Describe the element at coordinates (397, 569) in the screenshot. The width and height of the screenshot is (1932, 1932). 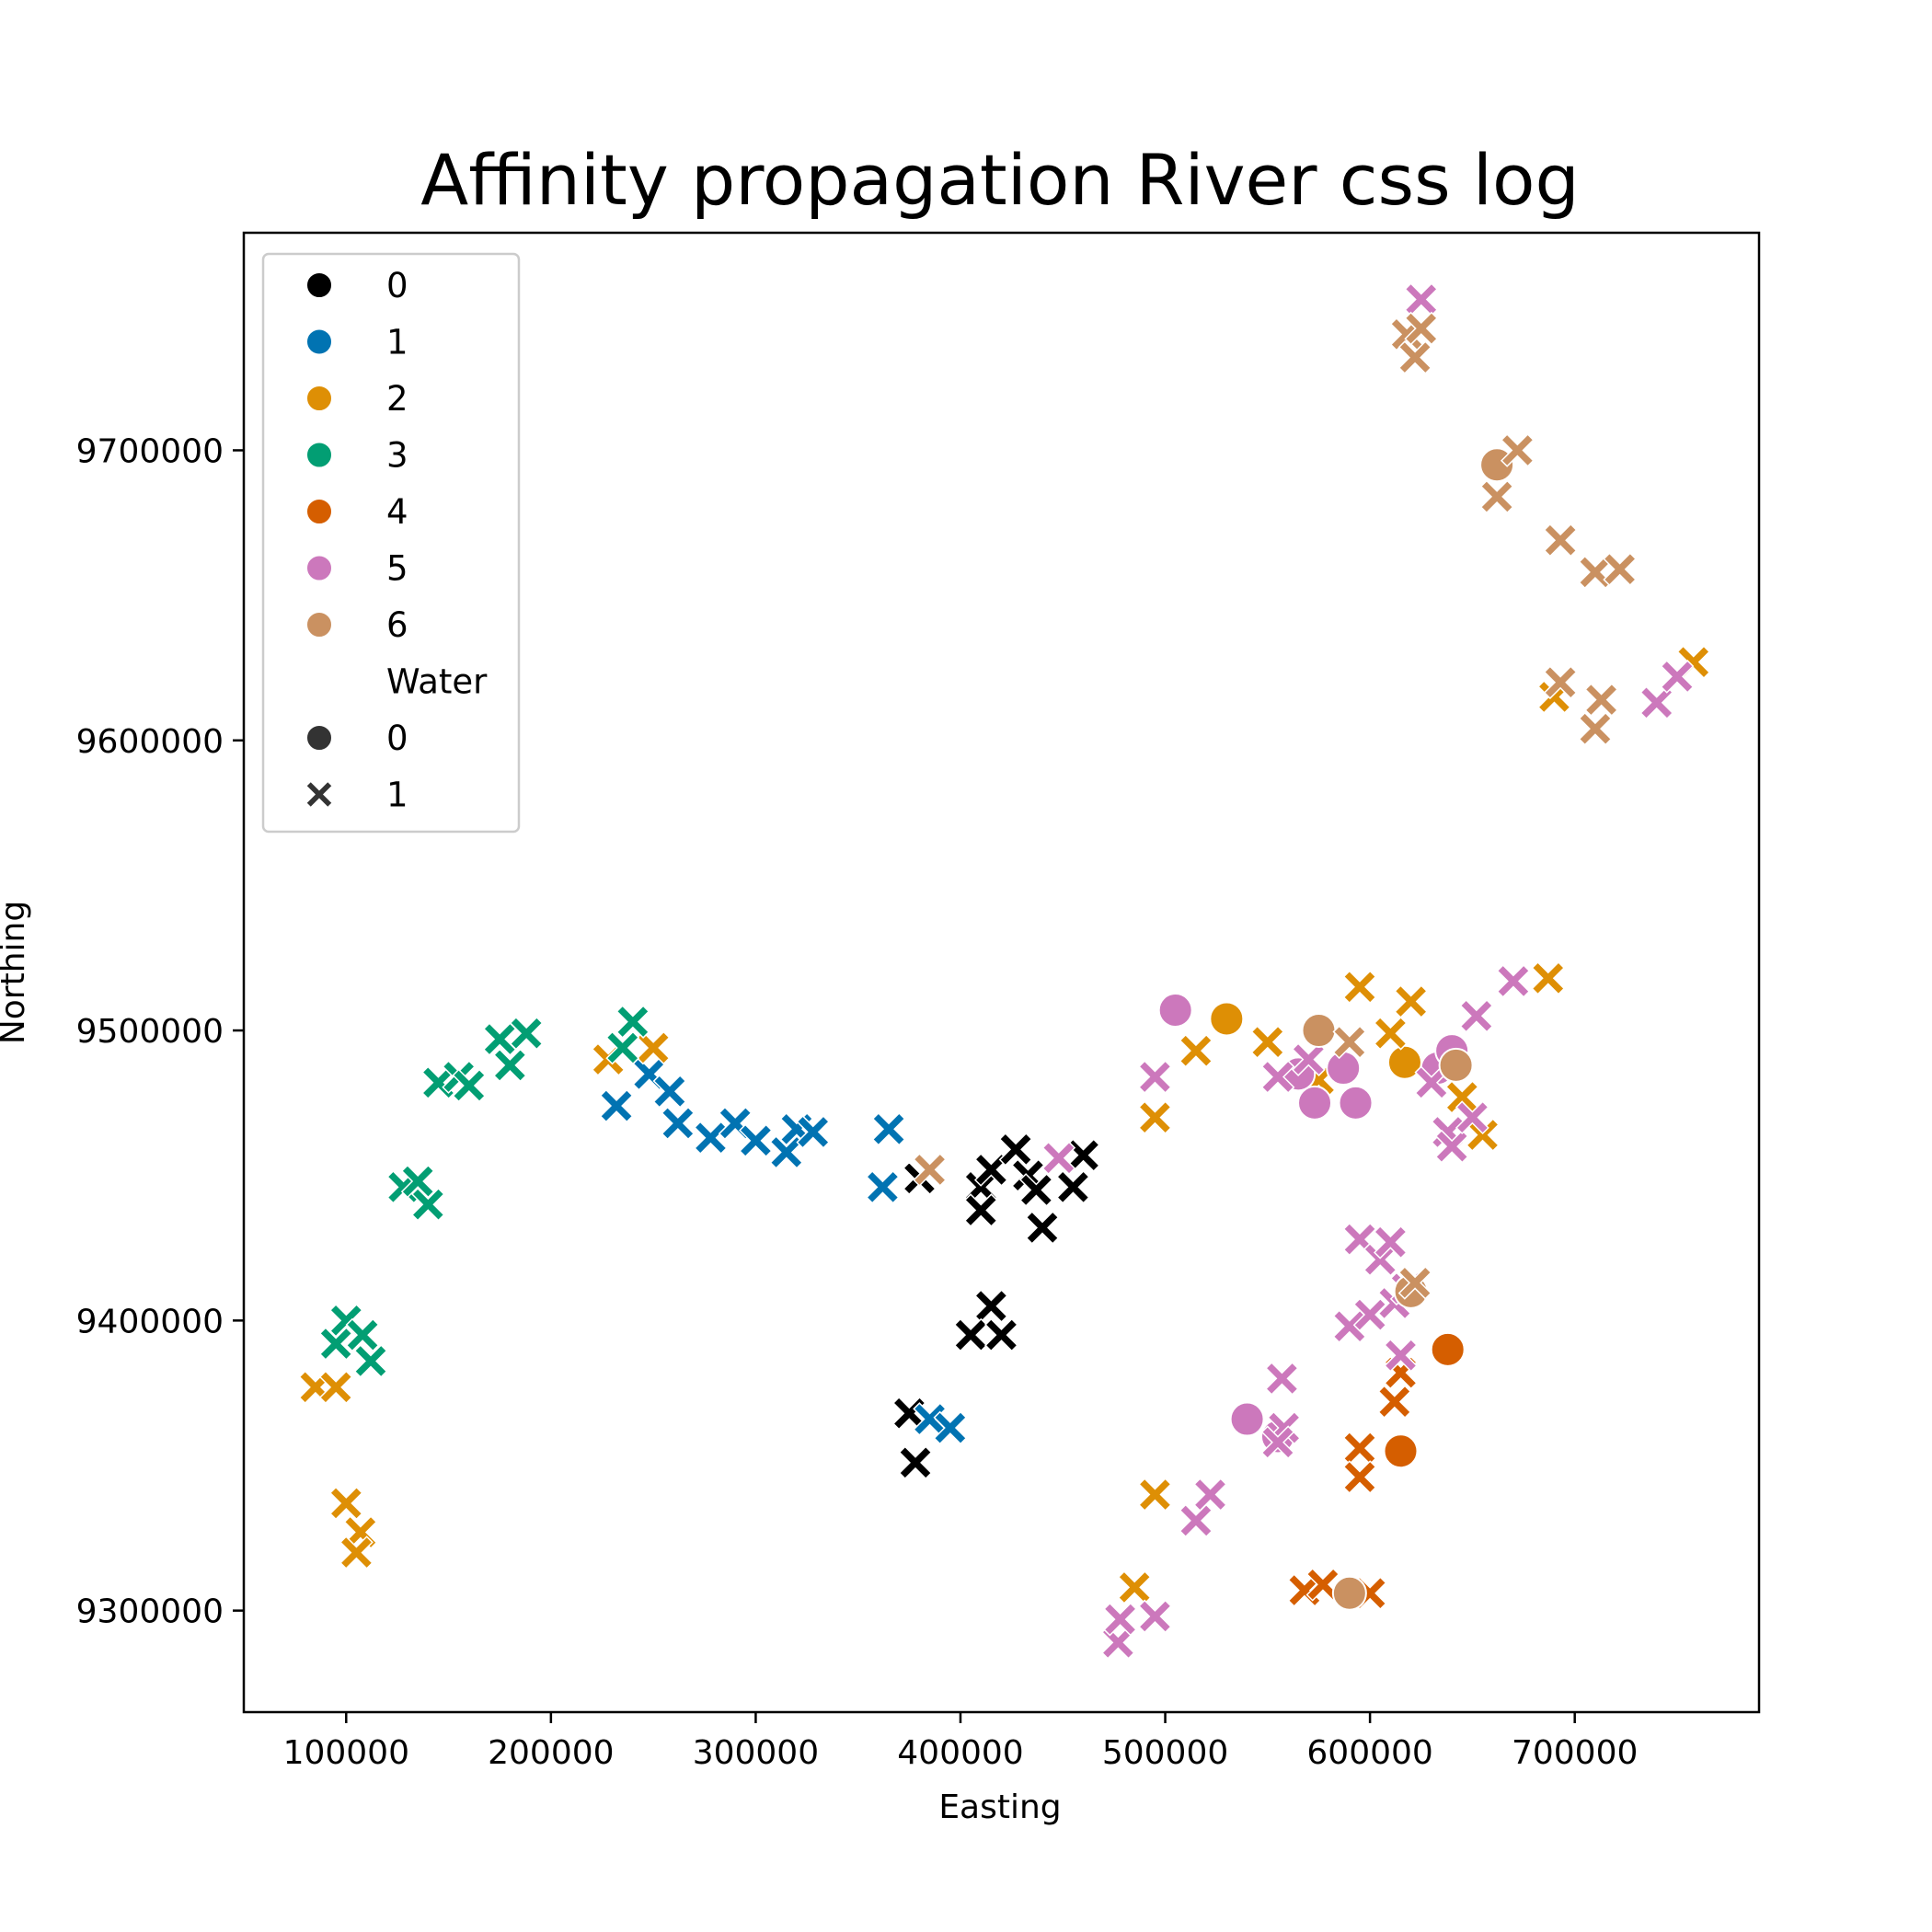
I see `legend-label-cluster-5: 5` at that location.